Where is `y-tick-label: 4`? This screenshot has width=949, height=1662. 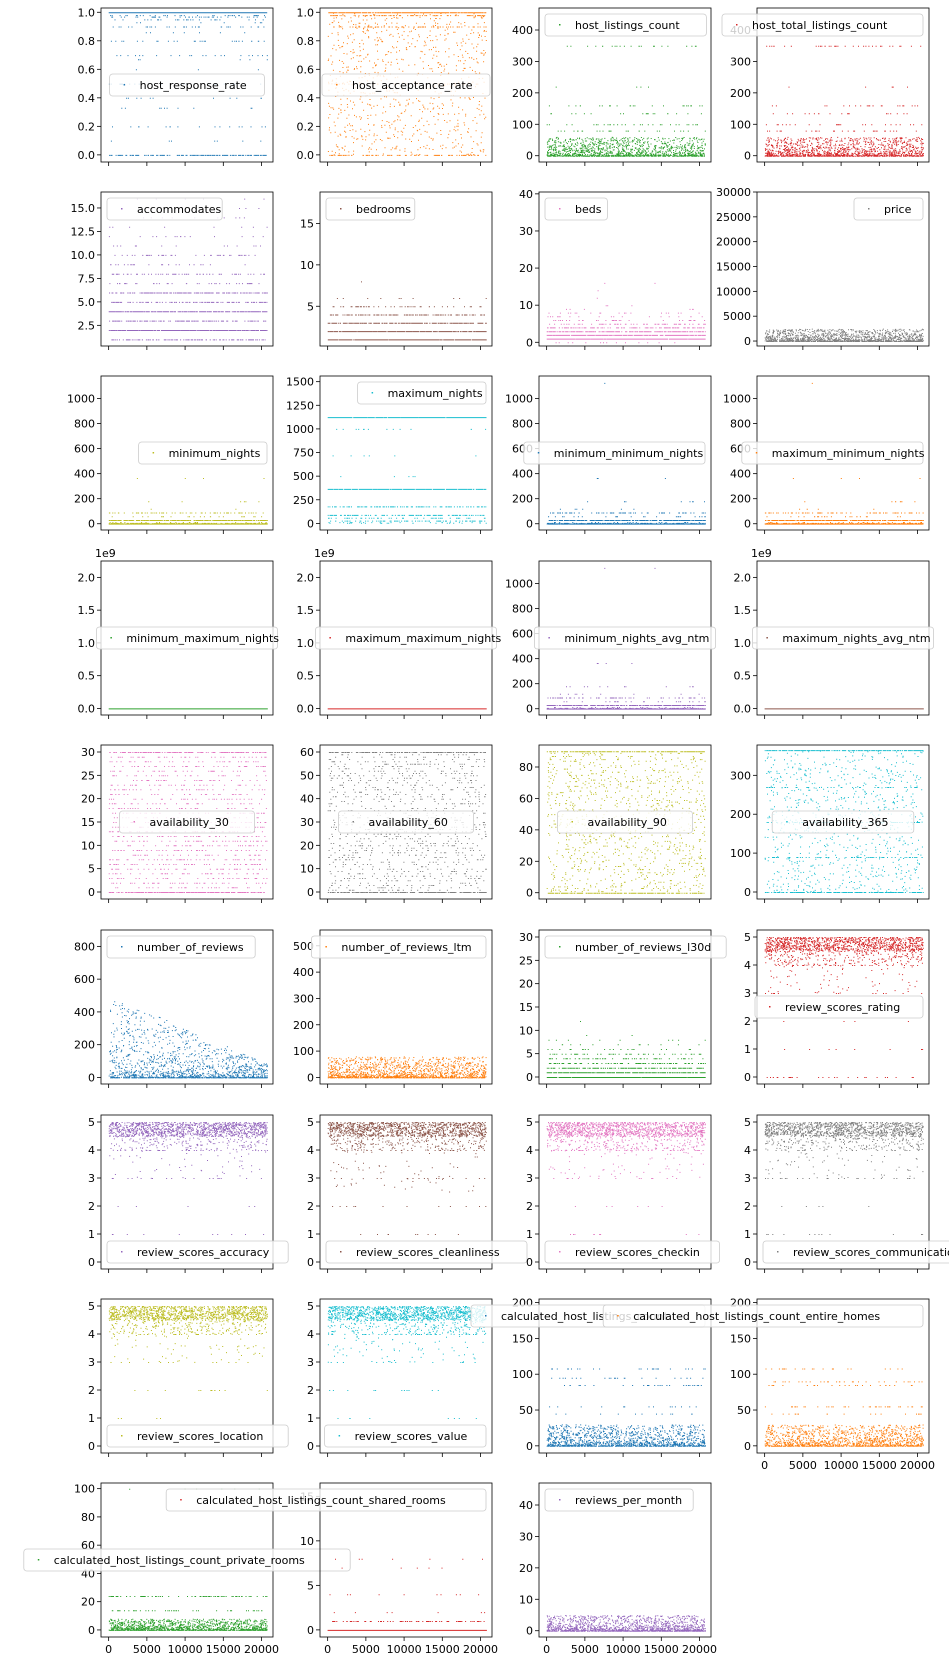 y-tick-label: 4 is located at coordinates (747, 1150).